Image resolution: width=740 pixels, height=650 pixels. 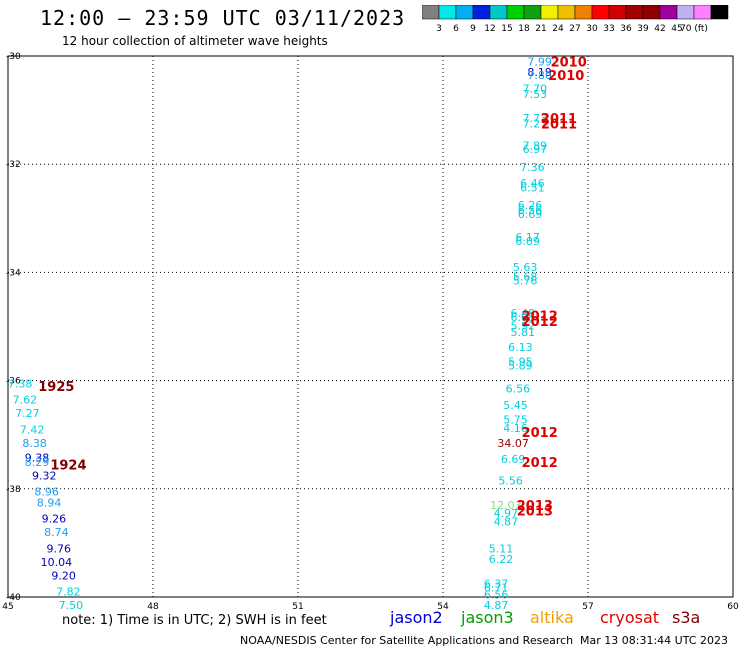 What do you see at coordinates (532, 187) in the screenshot?
I see `wave-height-label: 6.51` at bounding box center [532, 187].